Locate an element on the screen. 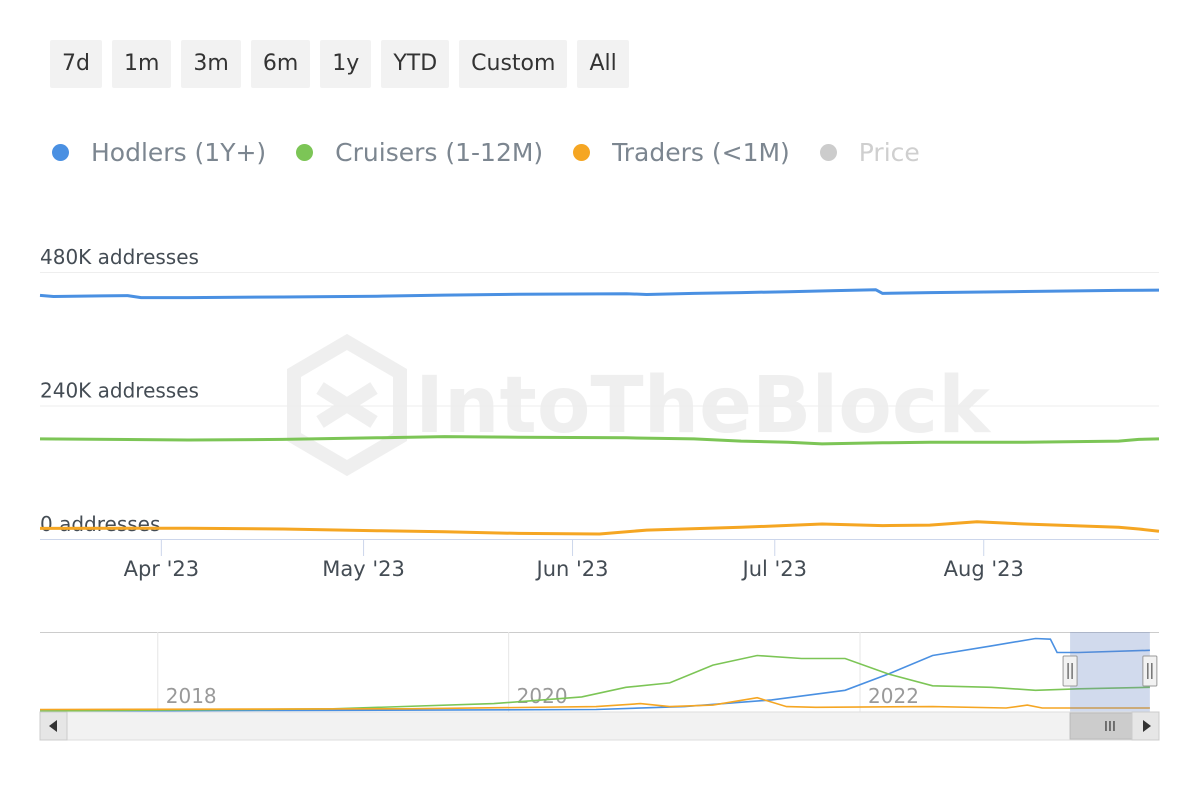 Image resolution: width=1200 pixels, height=800 pixels. x-tick-label: Apr '23 is located at coordinates (162, 569).